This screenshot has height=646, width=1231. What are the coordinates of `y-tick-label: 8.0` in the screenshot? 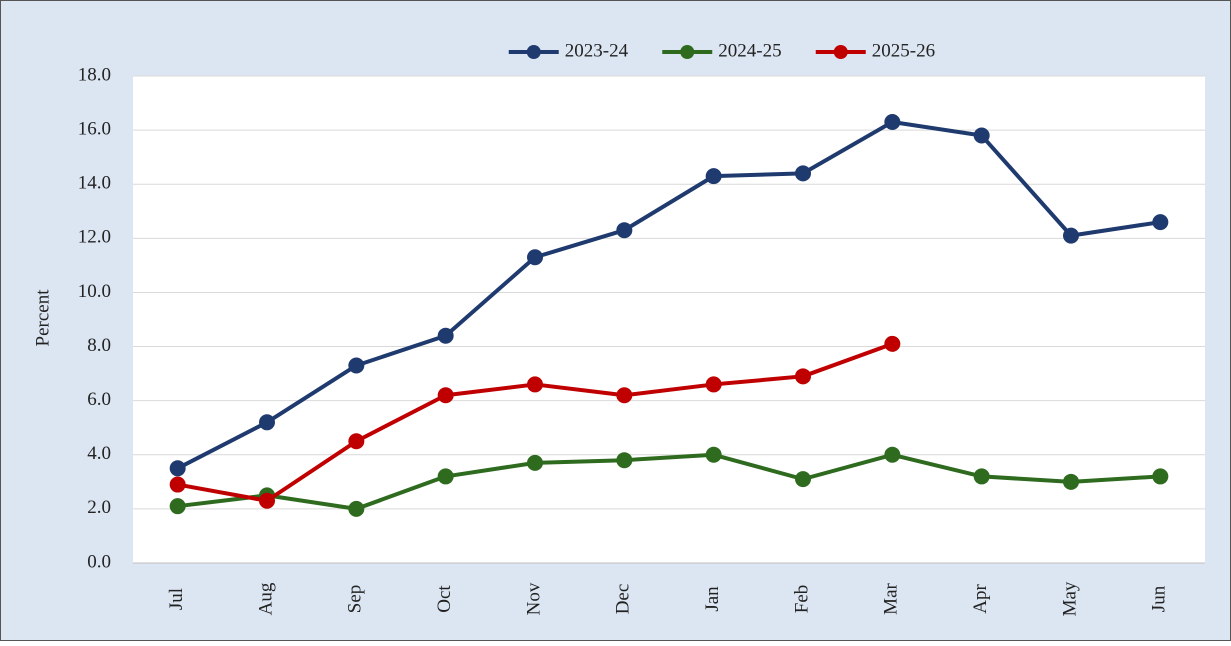 It's located at (99, 345).